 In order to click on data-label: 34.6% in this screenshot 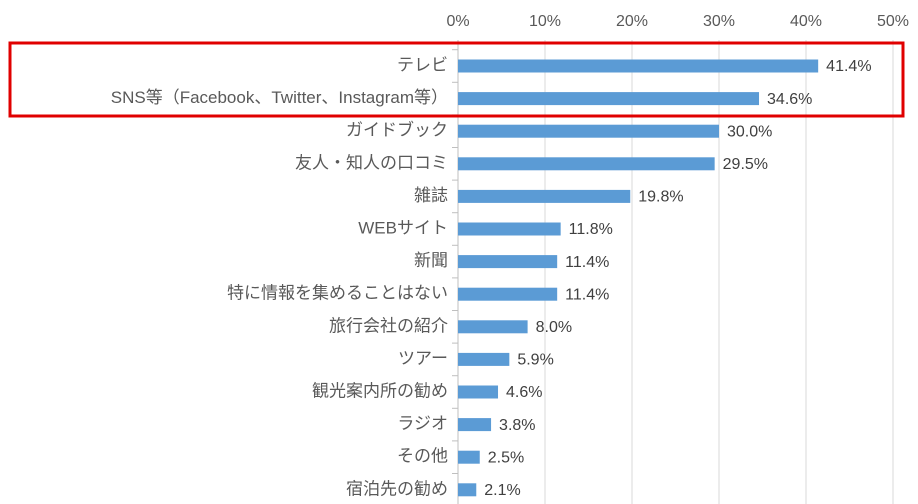, I will do `click(789, 99)`.